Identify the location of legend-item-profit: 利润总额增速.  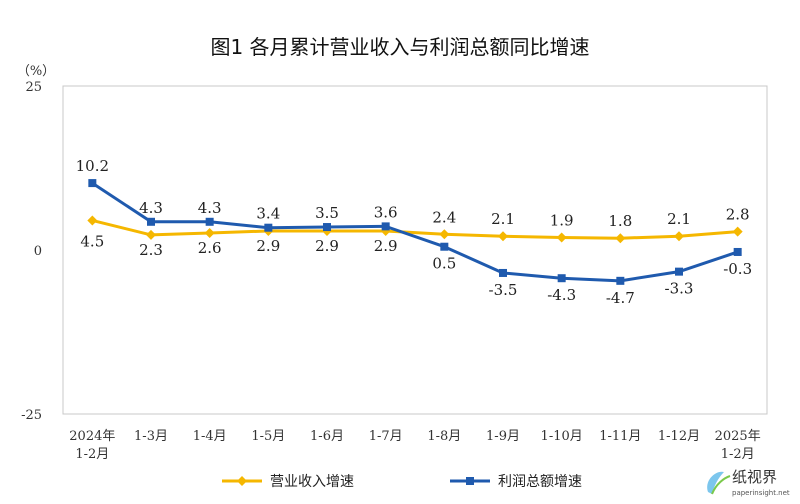
(516, 481).